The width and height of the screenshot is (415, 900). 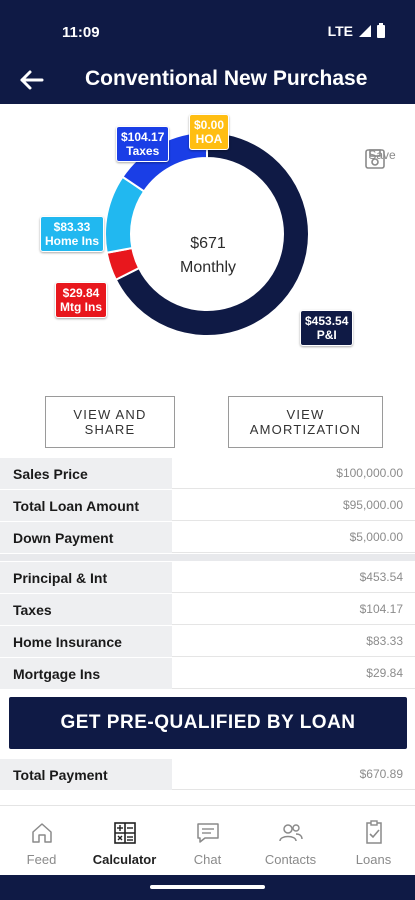 I want to click on row-value: $453.54, so click(x=293, y=577).